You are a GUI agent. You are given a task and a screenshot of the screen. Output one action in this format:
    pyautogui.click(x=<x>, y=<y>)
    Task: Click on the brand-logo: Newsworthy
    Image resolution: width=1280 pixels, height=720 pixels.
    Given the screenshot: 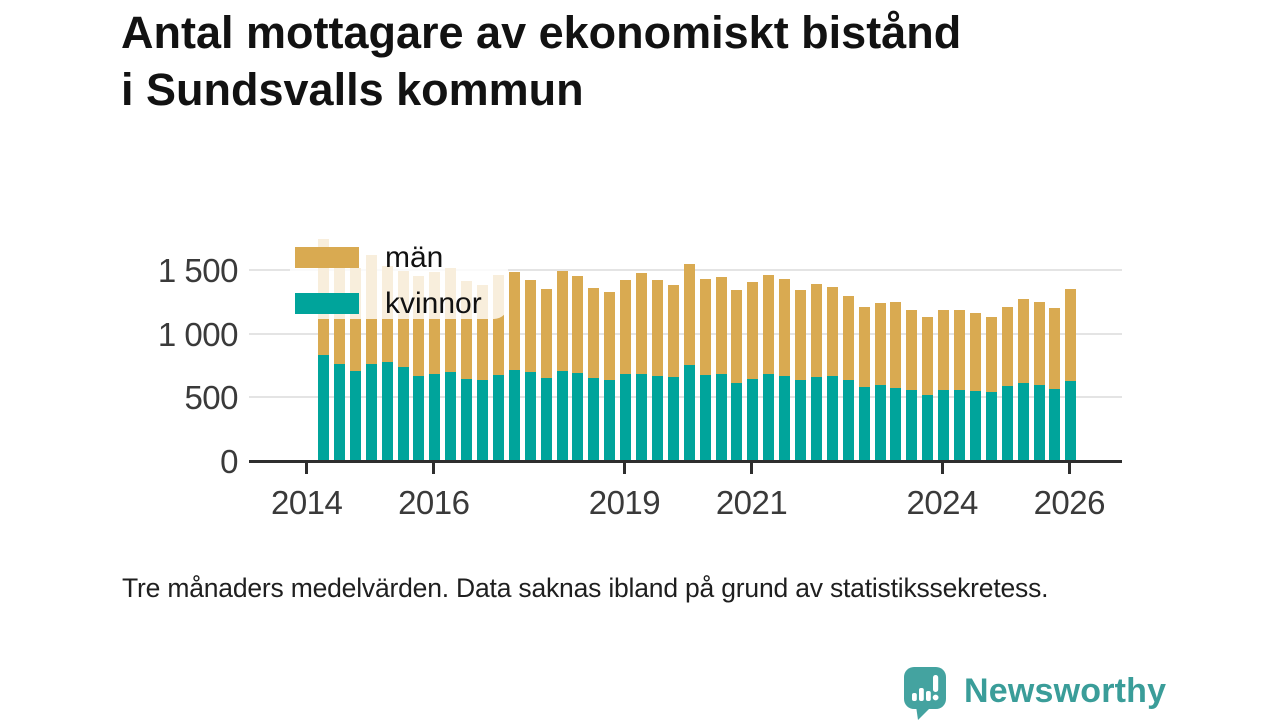 What is the action you would take?
    pyautogui.click(x=1034, y=693)
    